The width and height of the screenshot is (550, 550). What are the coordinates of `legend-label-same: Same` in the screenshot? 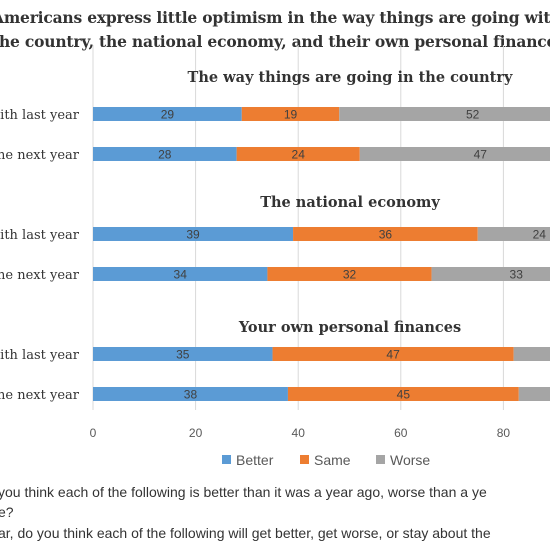 It's located at (332, 460).